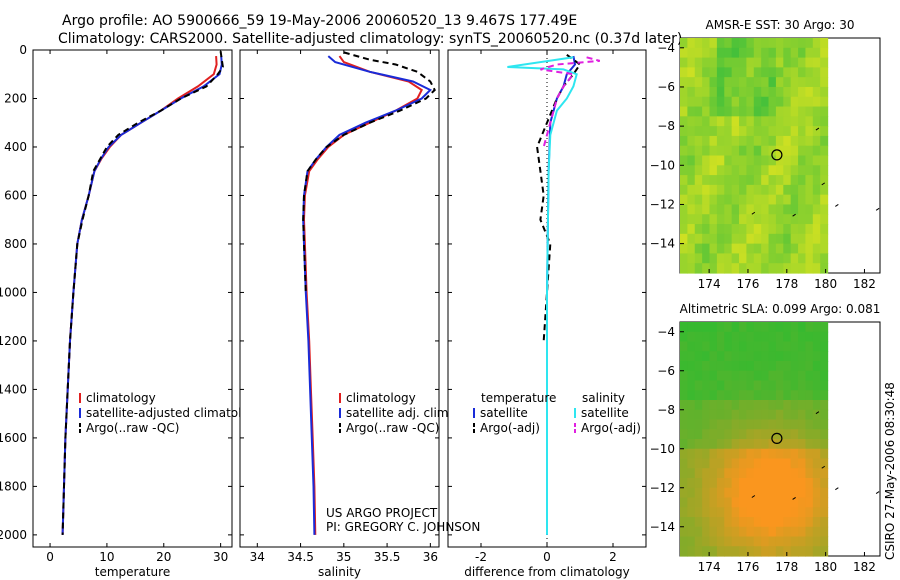 The image size is (900, 580). What do you see at coordinates (15, 244) in the screenshot?
I see `y-tick-label: 800` at bounding box center [15, 244].